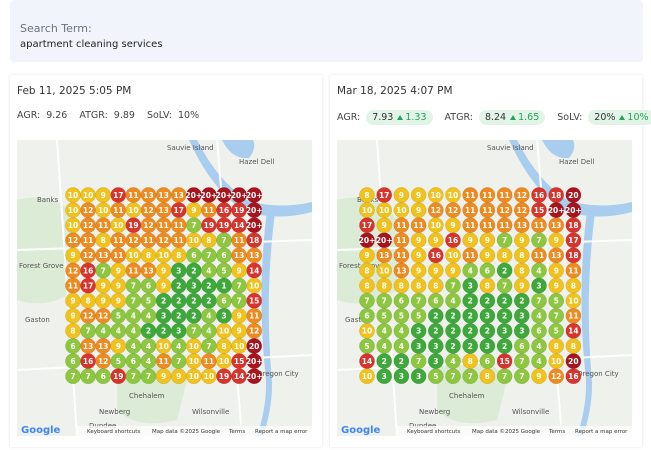 The image size is (651, 450). What do you see at coordinates (573, 195) in the screenshot?
I see `rank-value: 20` at bounding box center [573, 195].